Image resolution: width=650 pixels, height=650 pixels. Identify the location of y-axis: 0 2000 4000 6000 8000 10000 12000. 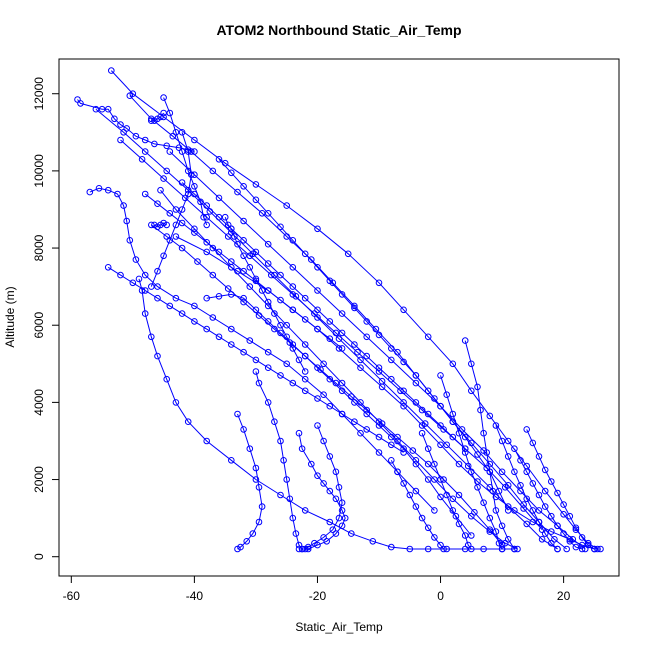
(46, 318).